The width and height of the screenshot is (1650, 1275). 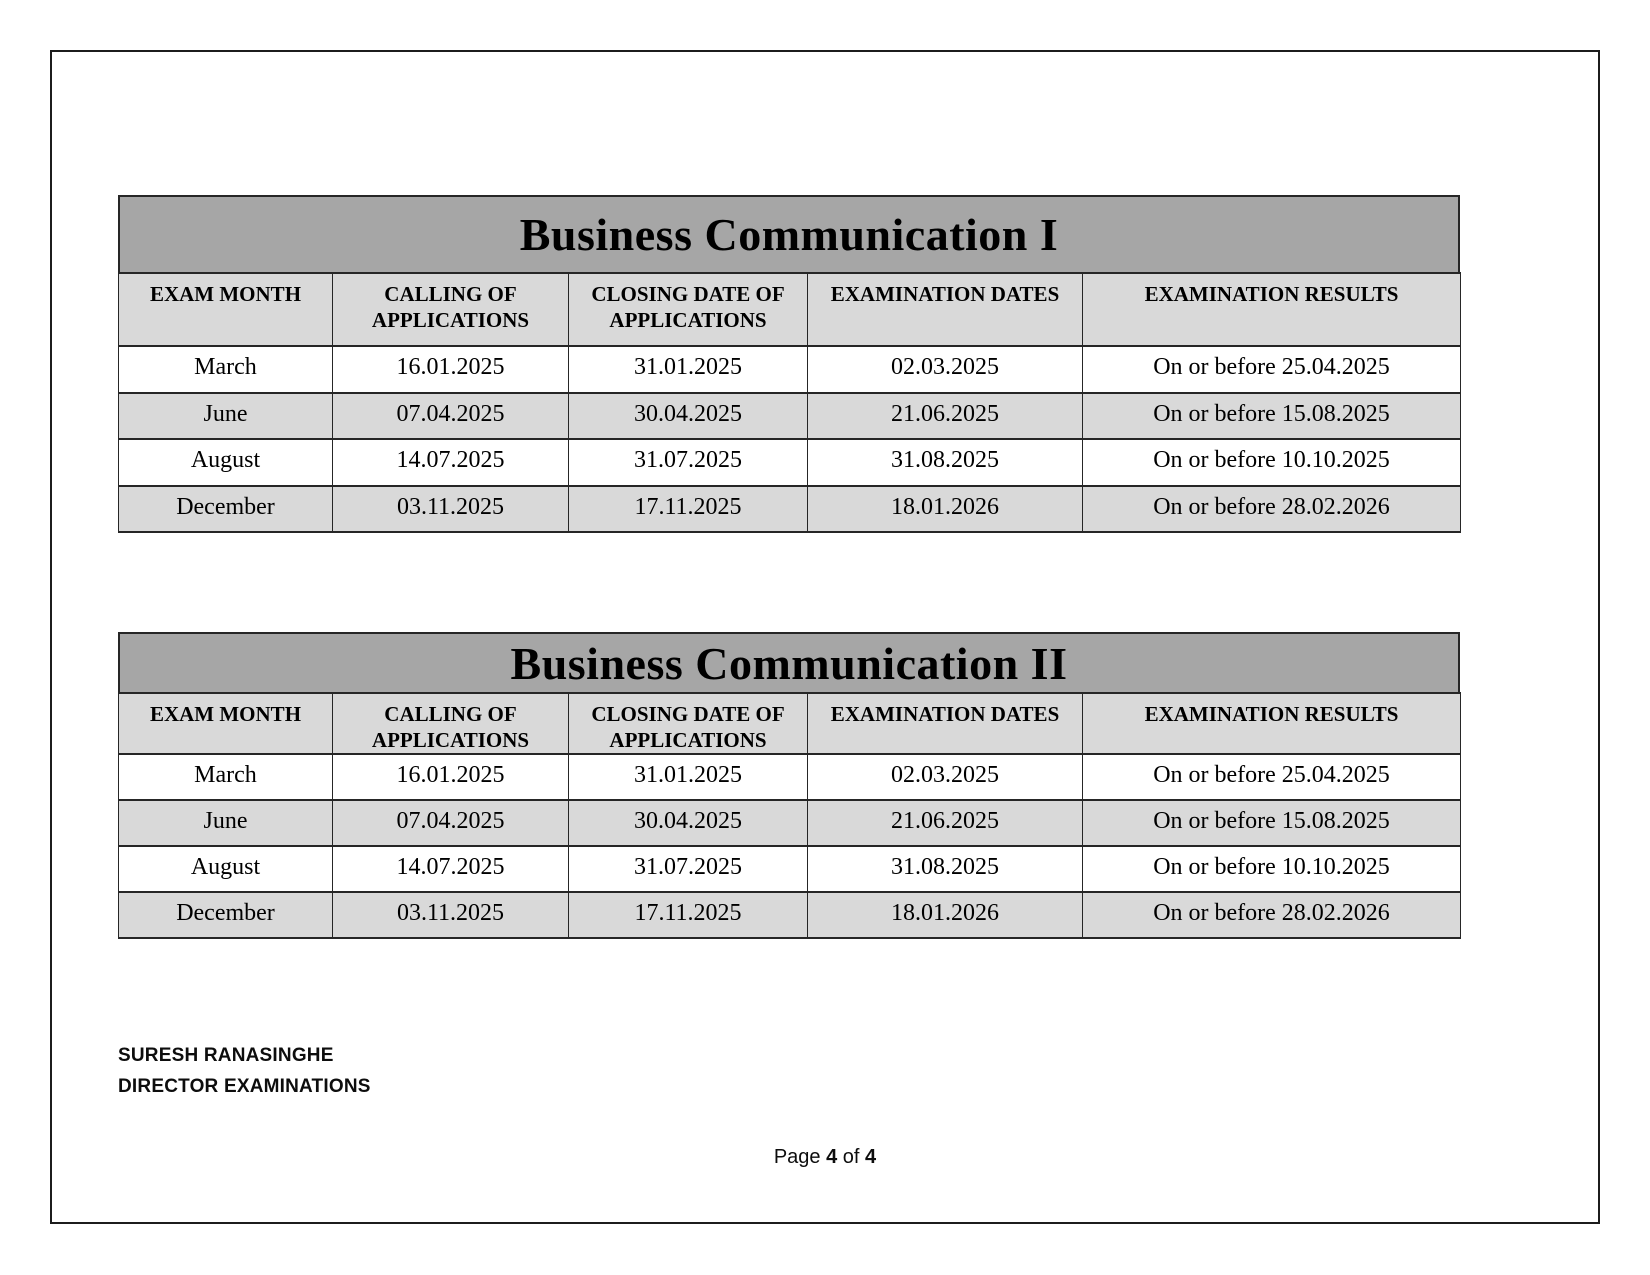 What do you see at coordinates (851, 1157) in the screenshot?
I see `page-of-word: of` at bounding box center [851, 1157].